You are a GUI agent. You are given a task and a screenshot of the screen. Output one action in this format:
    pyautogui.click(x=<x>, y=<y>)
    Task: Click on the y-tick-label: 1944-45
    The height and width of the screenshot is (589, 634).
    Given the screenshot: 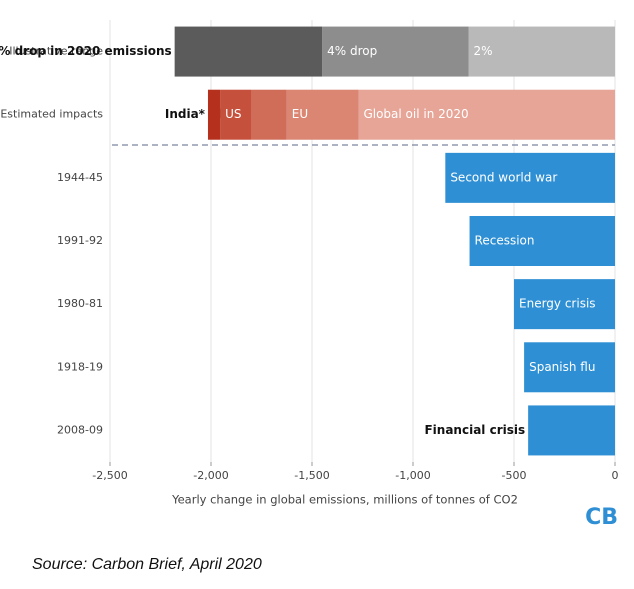 What is the action you would take?
    pyautogui.click(x=80, y=177)
    